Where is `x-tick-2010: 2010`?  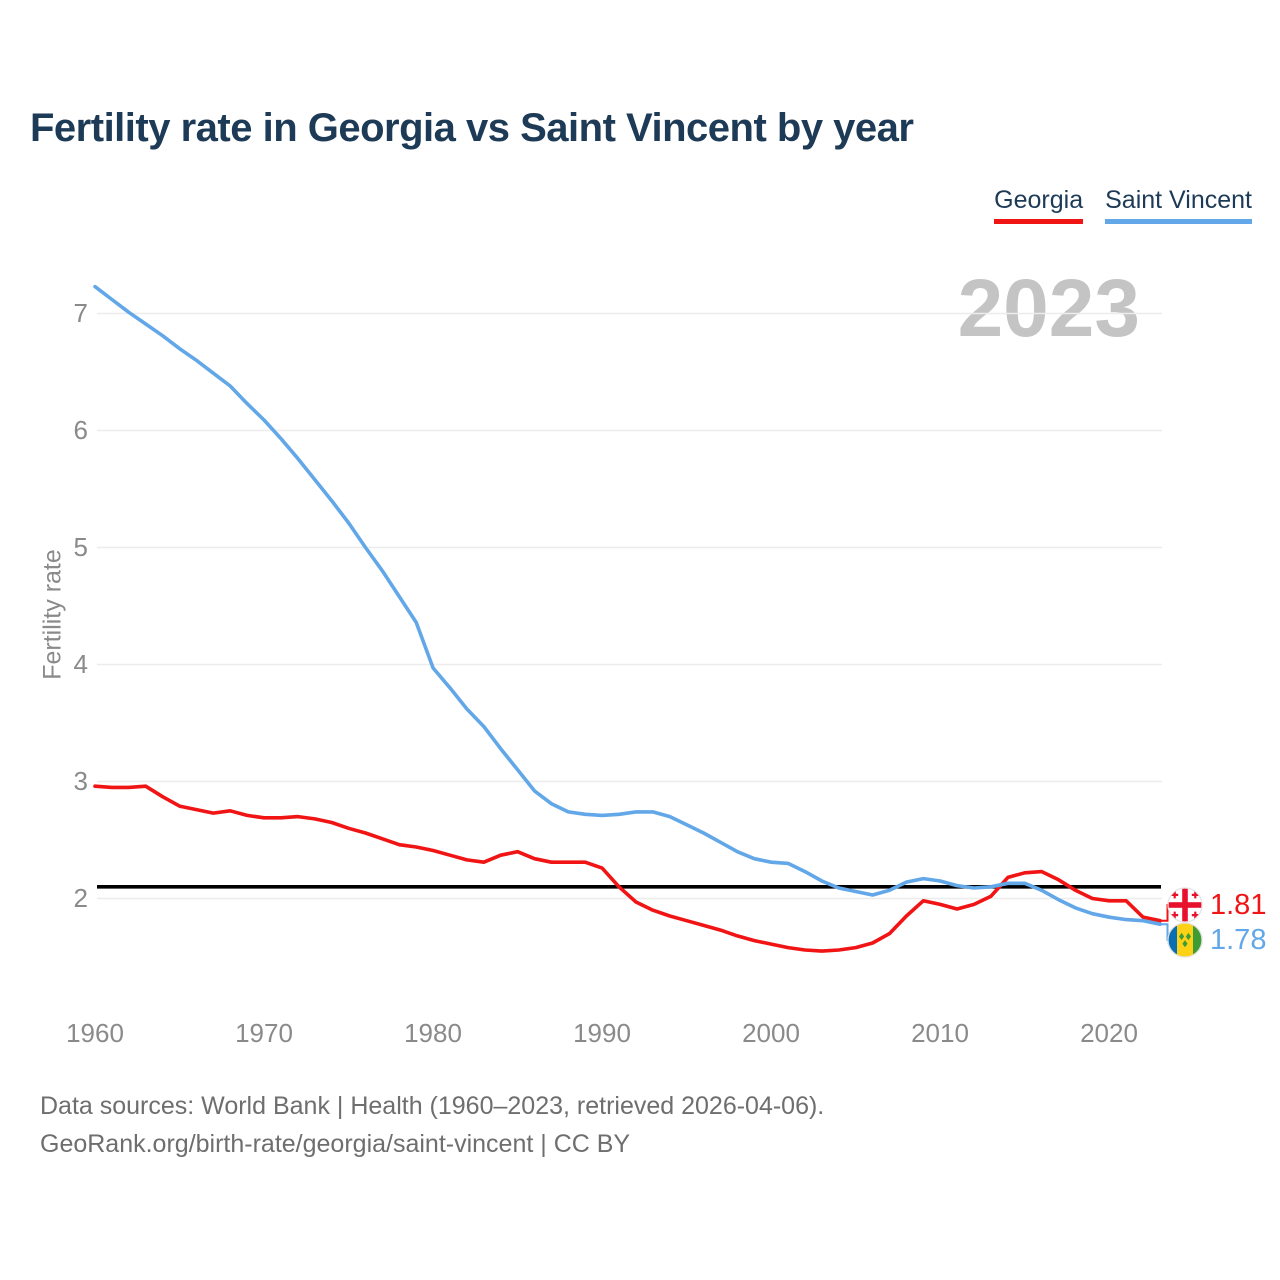 x-tick-2010: 2010 is located at coordinates (940, 1033).